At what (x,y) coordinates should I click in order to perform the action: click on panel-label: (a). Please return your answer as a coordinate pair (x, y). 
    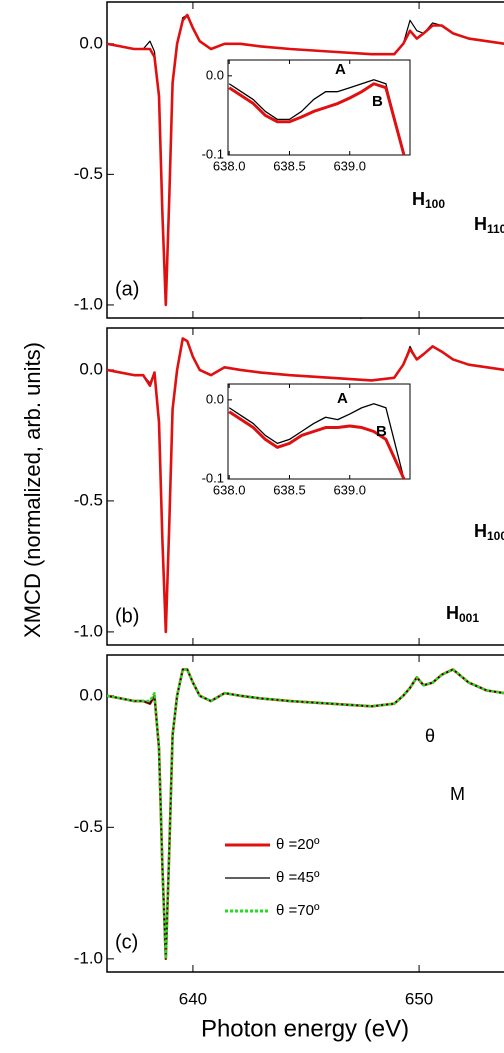
    Looking at the image, I should click on (127, 289).